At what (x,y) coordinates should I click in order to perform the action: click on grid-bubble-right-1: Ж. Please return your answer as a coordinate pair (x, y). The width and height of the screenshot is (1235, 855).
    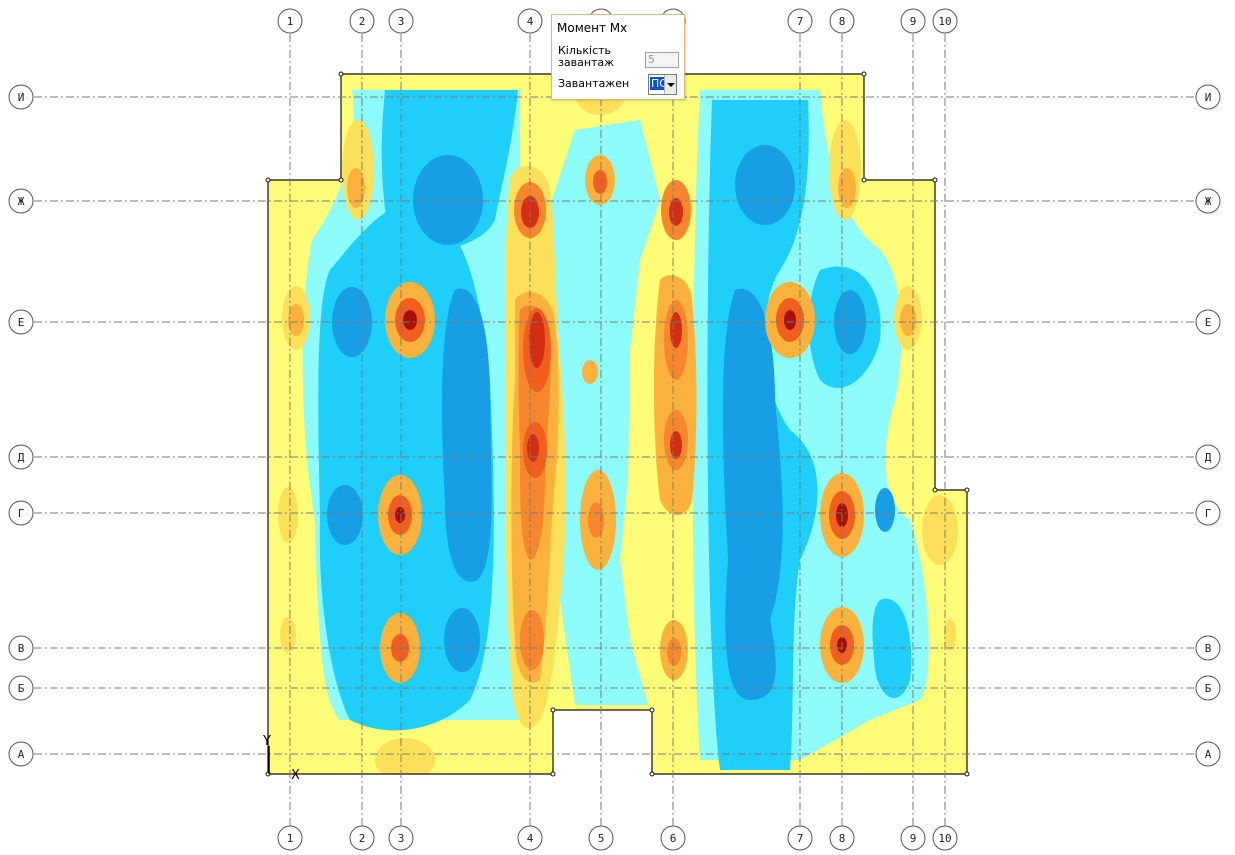
    Looking at the image, I should click on (1208, 201).